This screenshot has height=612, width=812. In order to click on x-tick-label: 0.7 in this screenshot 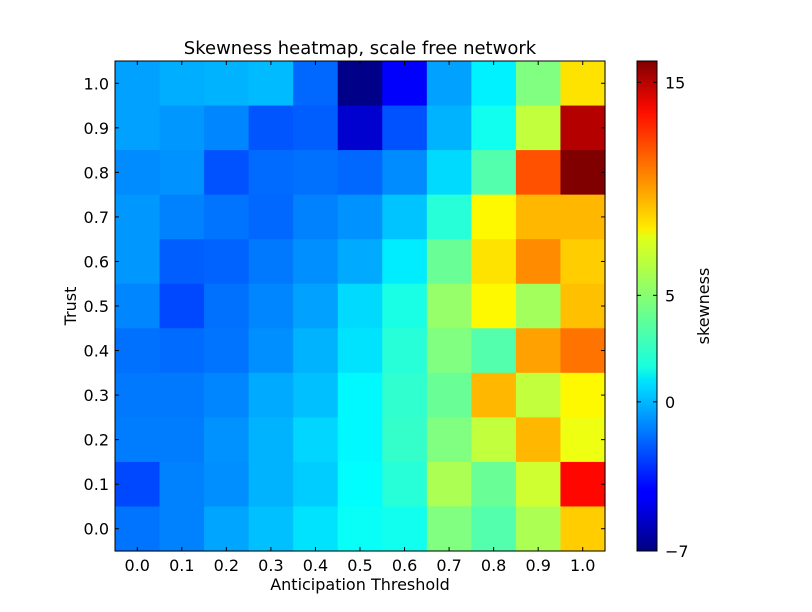, I will do `click(448, 565)`.